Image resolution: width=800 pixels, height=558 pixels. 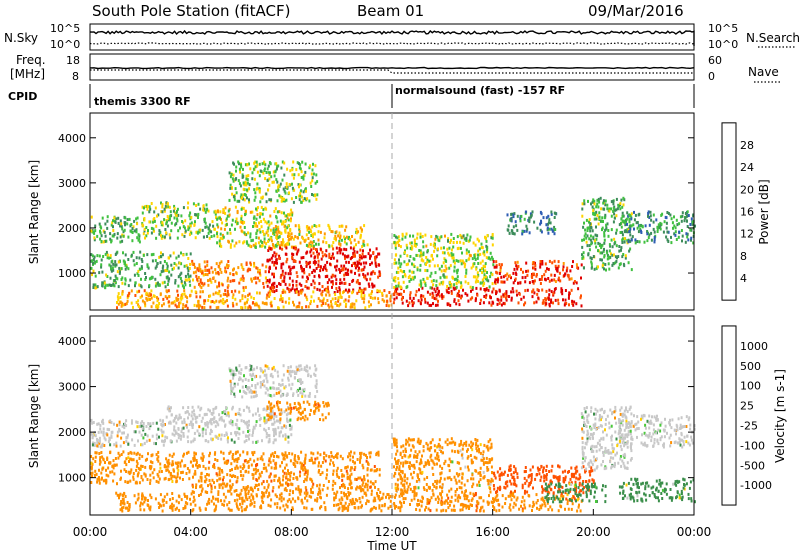 What do you see at coordinates (747, 212) in the screenshot?
I see `colorbar-tick-label: 16` at bounding box center [747, 212].